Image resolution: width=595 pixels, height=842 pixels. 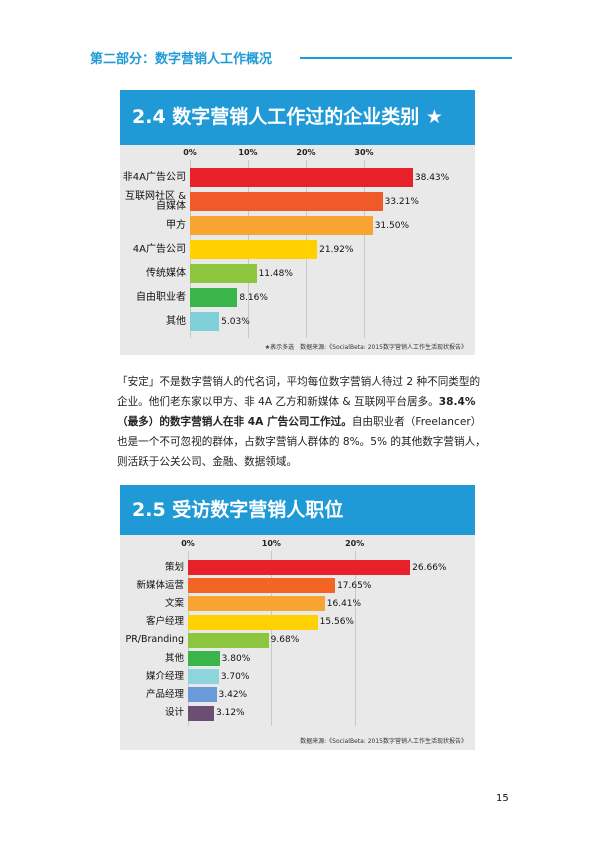 What do you see at coordinates (174, 713) in the screenshot?
I see `category-label: 设计` at bounding box center [174, 713].